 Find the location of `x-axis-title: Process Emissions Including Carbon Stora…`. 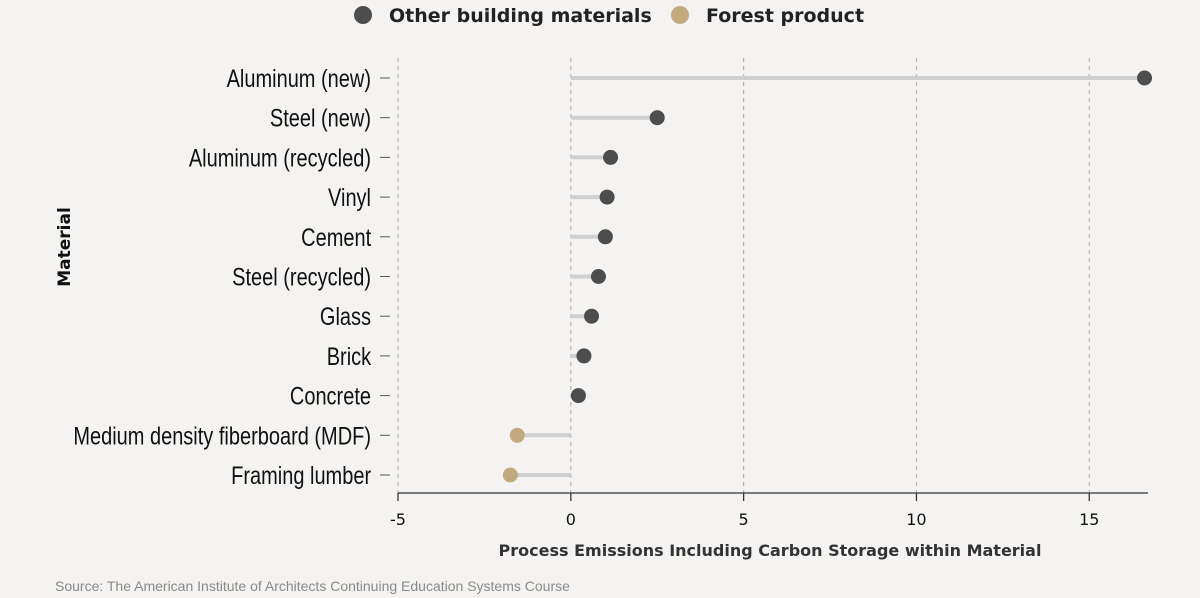

x-axis-title: Process Emissions Including Carbon Stora… is located at coordinates (770, 550).